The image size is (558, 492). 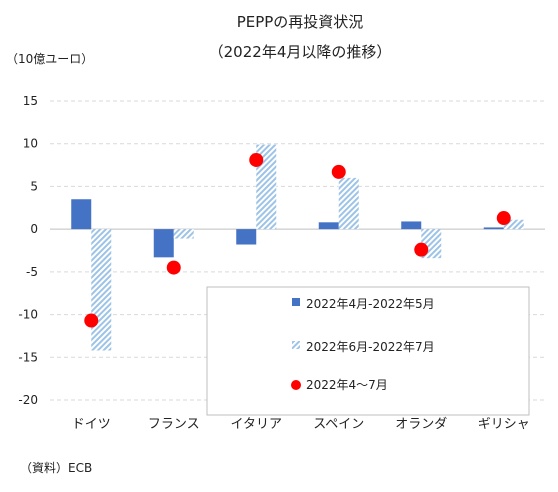 I want to click on legend-label-series-3: 2022年4～7月, so click(x=347, y=385).